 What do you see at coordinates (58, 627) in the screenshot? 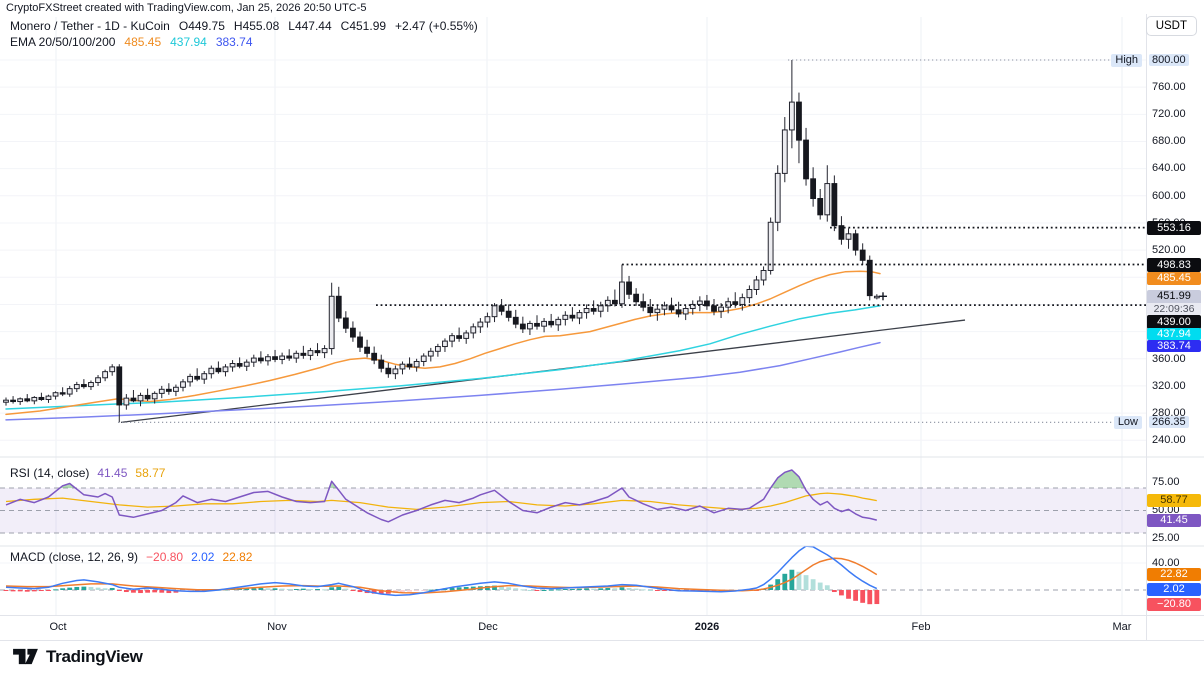
I see `time-axis-label: Oct` at bounding box center [58, 627].